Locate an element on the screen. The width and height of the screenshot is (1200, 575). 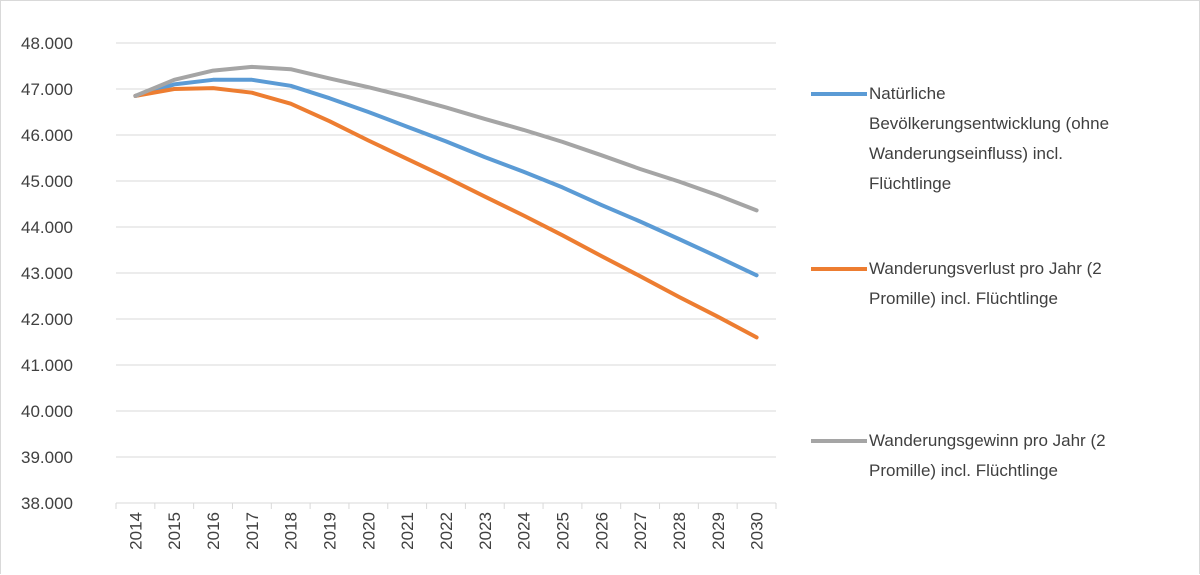
x-tick-label-2015: 2015 is located at coordinates (174, 531).